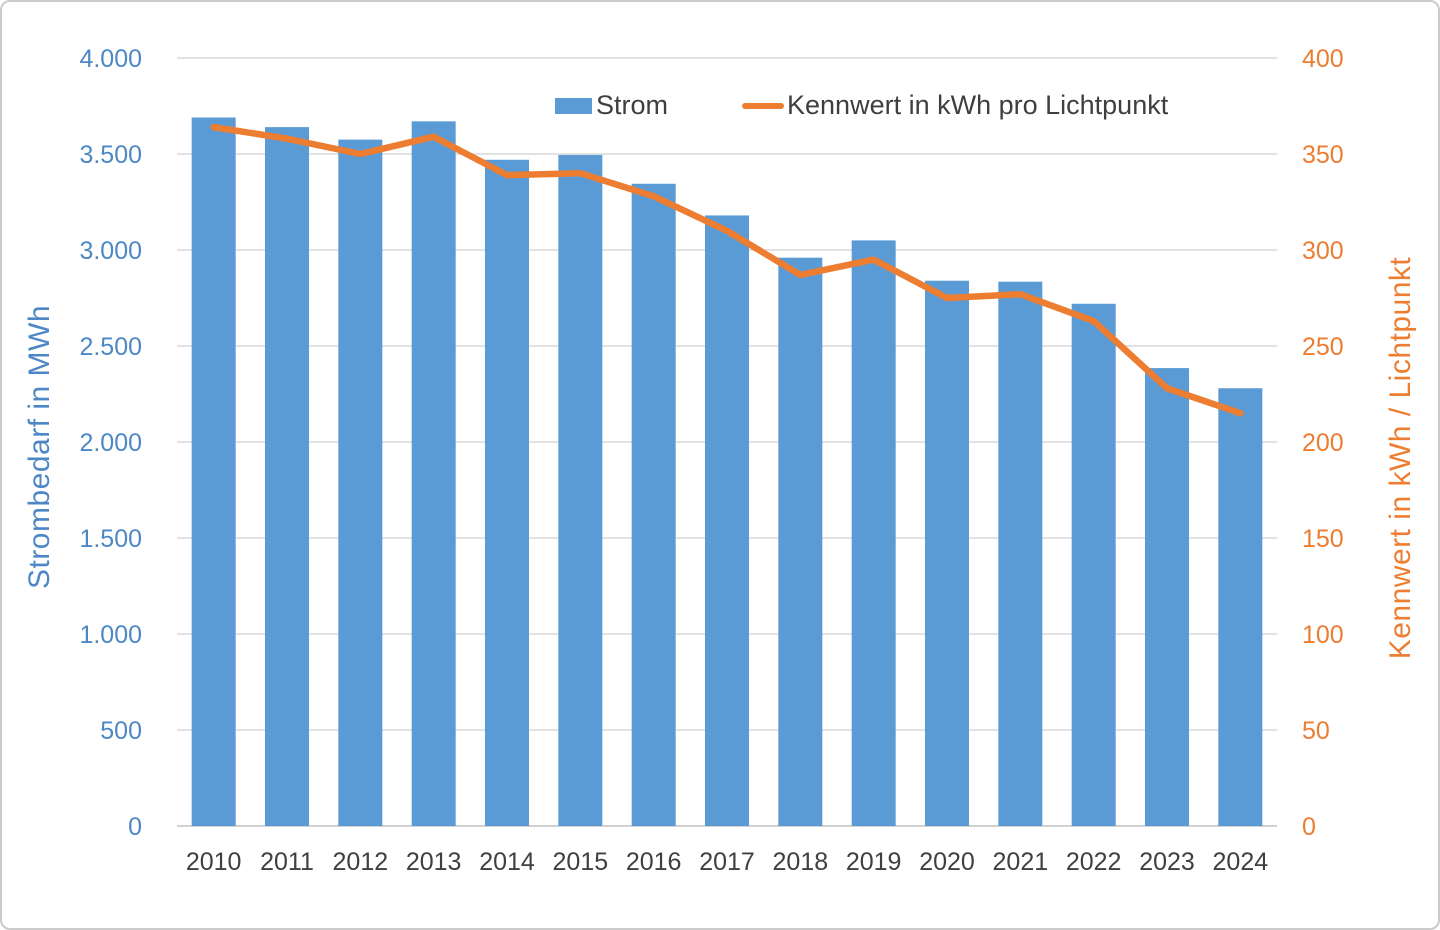 Image resolution: width=1440 pixels, height=930 pixels. I want to click on x-axis-label-2014: 2014, so click(507, 862).